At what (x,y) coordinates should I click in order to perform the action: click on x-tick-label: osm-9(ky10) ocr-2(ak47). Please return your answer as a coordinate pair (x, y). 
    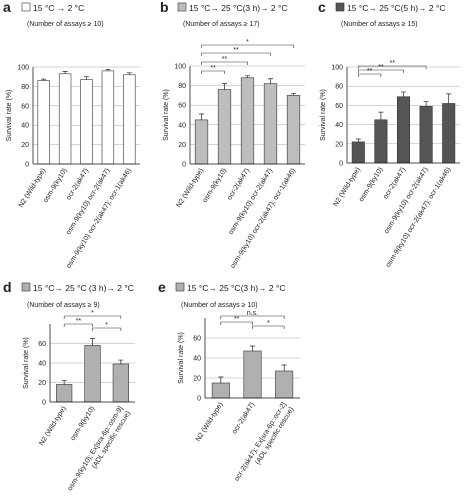
    Looking at the image, I should click on (406, 200).